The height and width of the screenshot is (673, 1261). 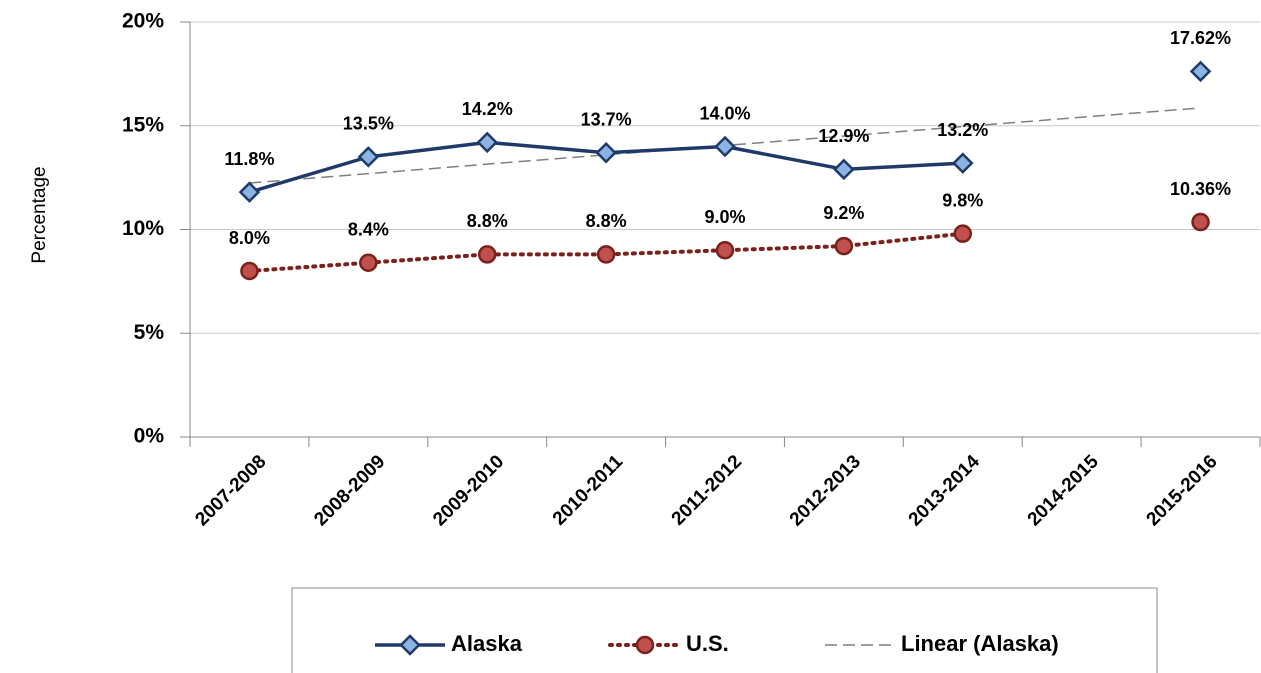 What do you see at coordinates (487, 109) in the screenshot?
I see `data-label: 14.2%` at bounding box center [487, 109].